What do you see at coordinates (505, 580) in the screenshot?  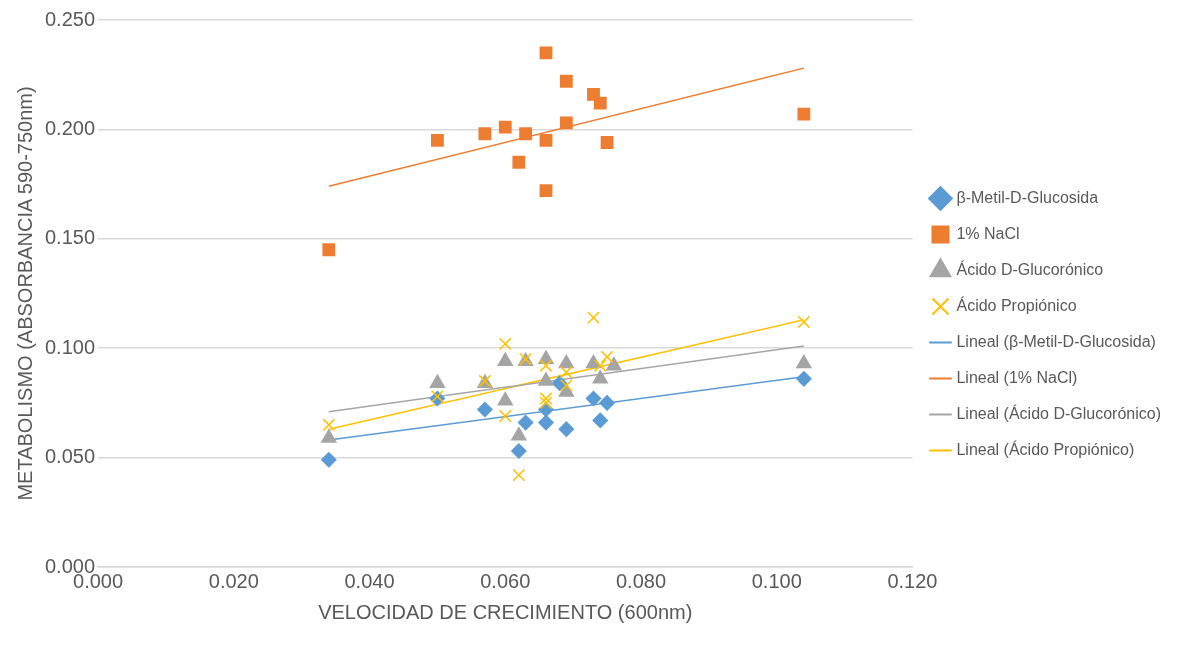 I see `x-tick-label: 0.060` at bounding box center [505, 580].